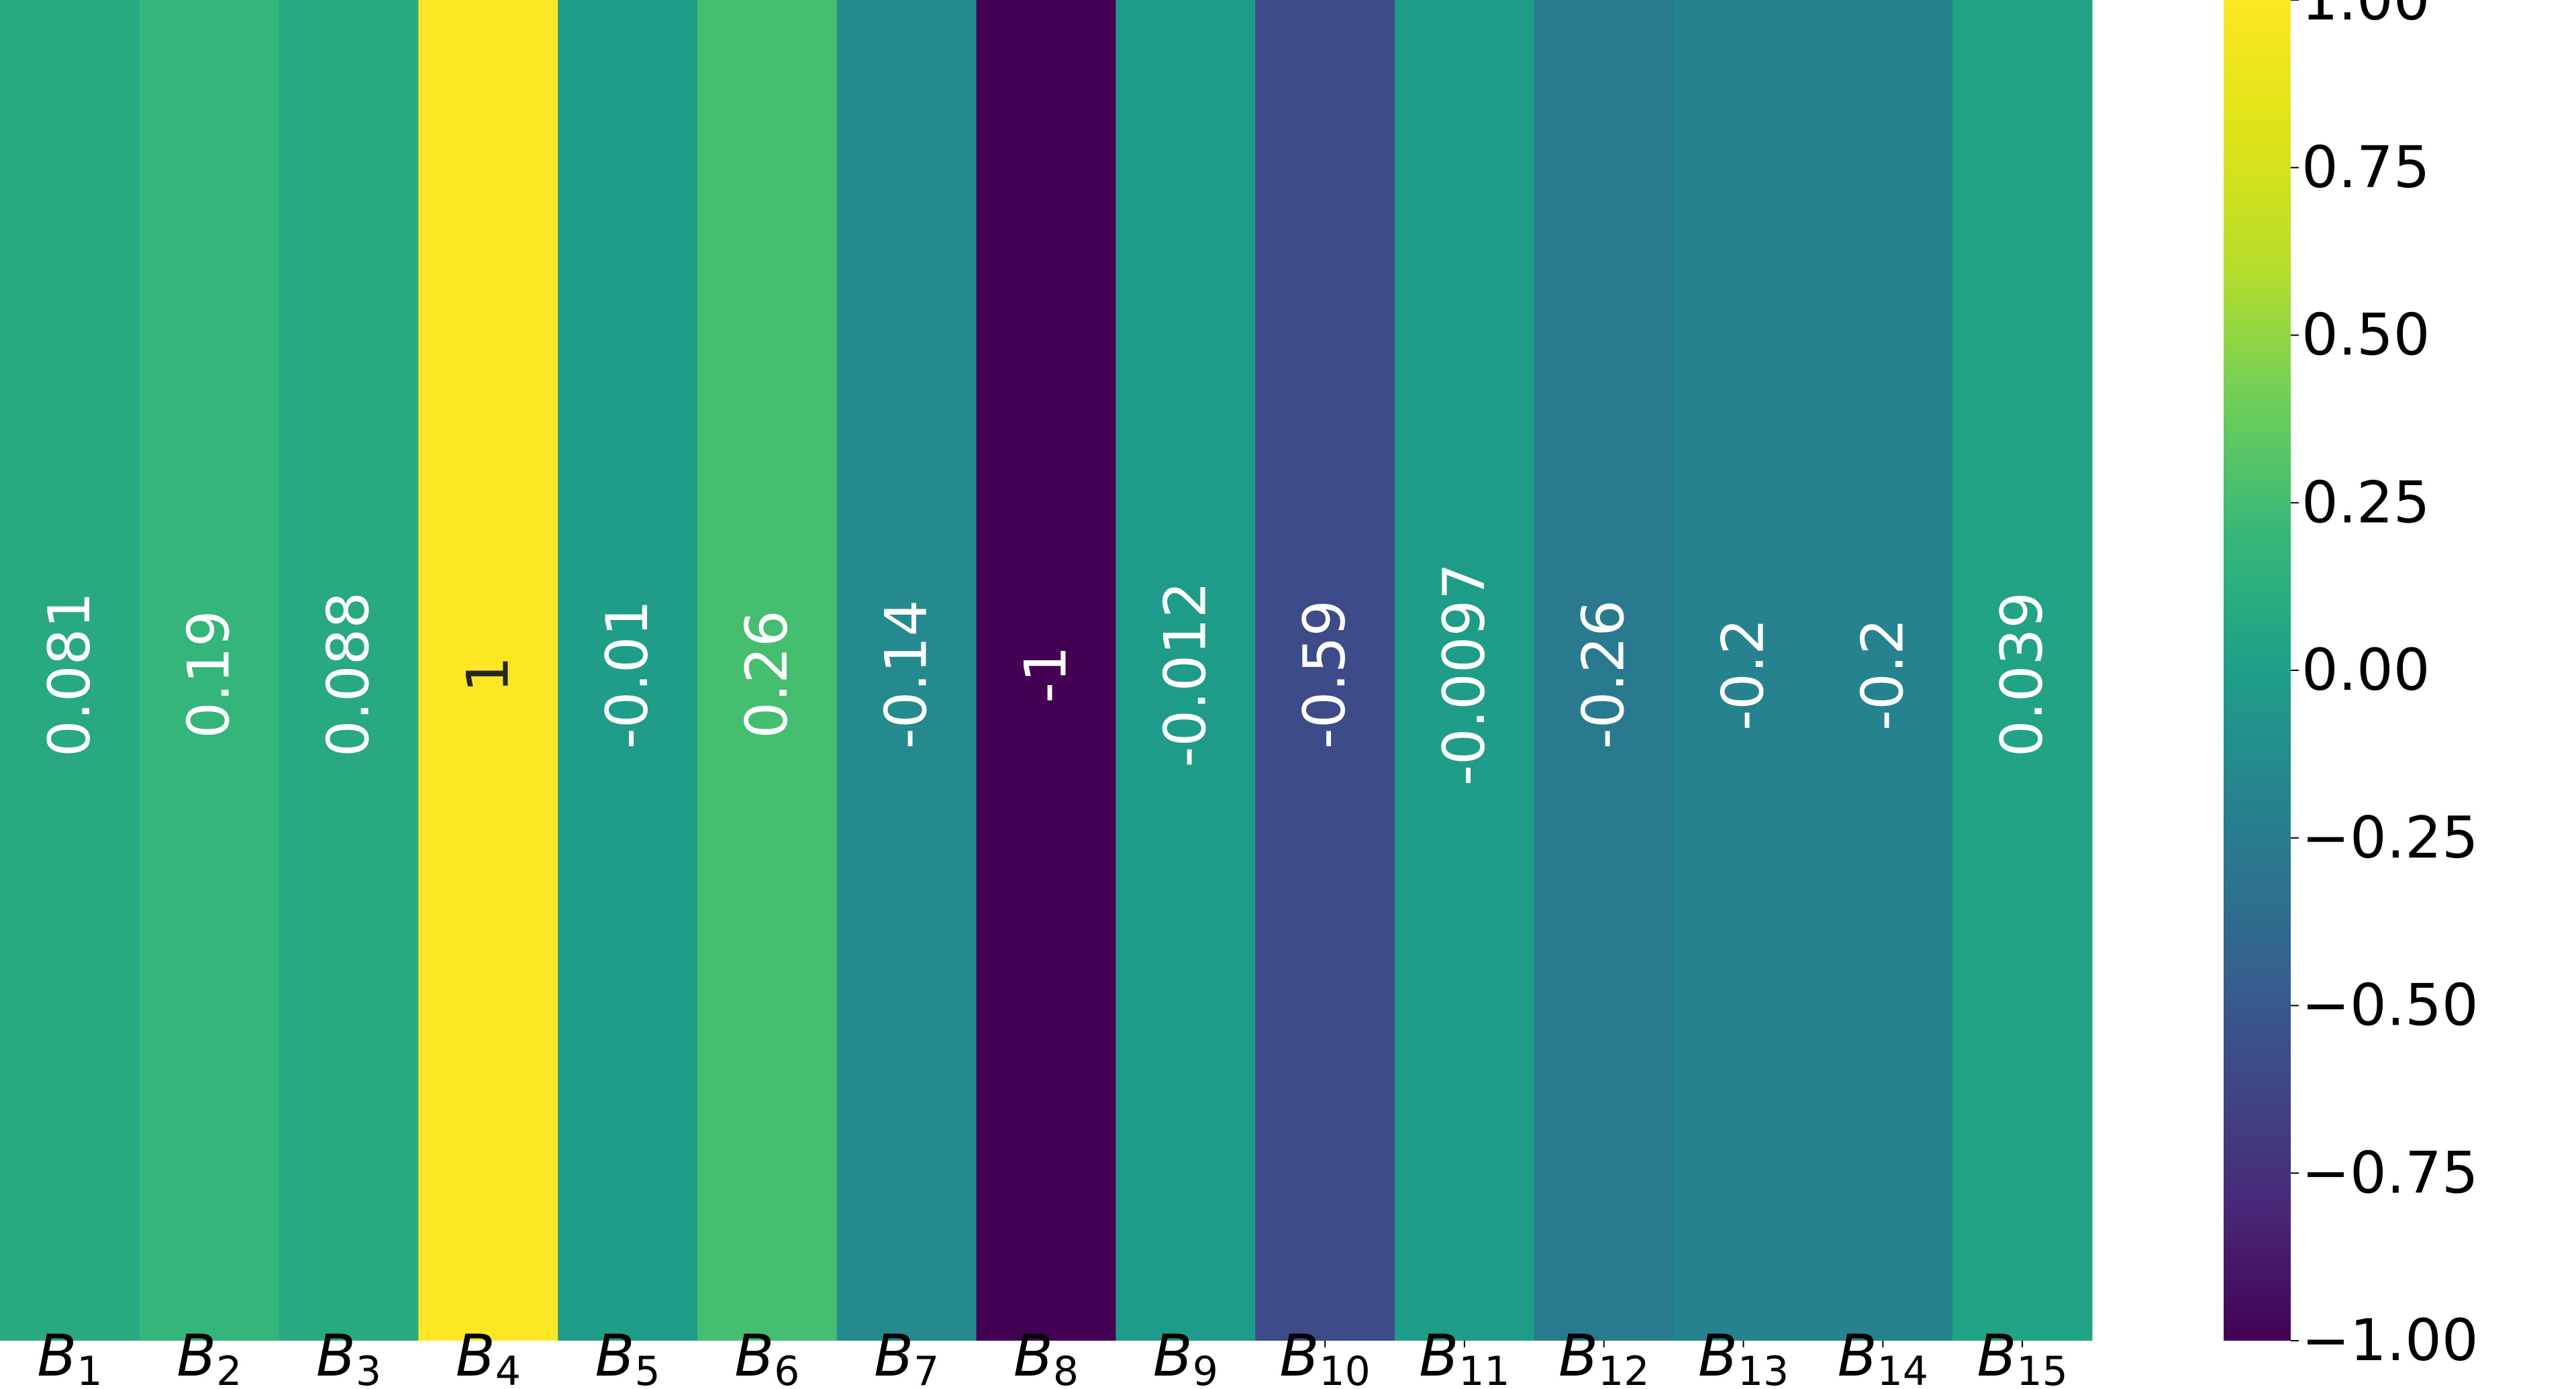 The width and height of the screenshot is (2576, 1389). What do you see at coordinates (2365, 17) in the screenshot?
I see `colorbar-tick-label: 1.00` at bounding box center [2365, 17].